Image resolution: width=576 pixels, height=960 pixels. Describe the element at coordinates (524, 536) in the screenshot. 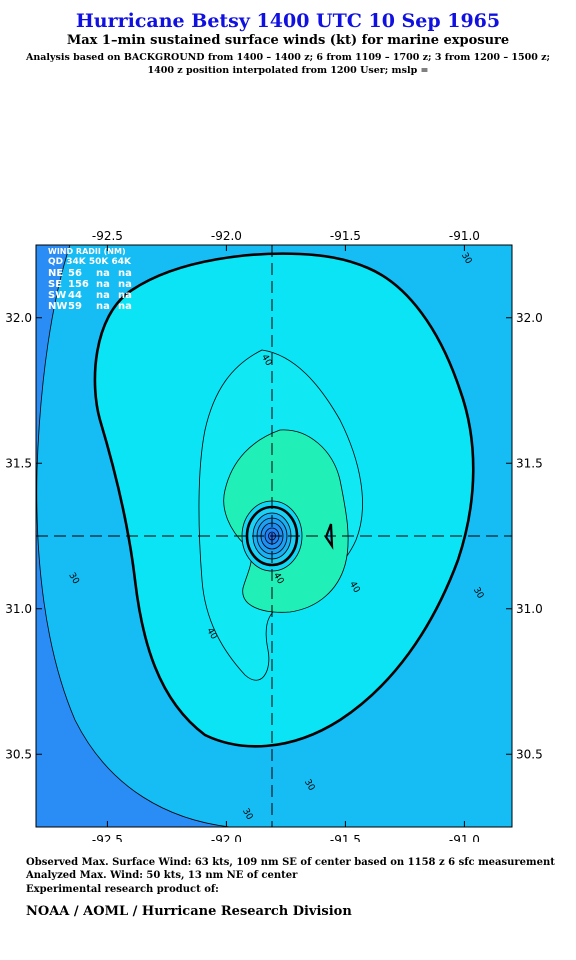

I see `y-ticks-right: 30.5 31.0 31.5 32.0` at that location.